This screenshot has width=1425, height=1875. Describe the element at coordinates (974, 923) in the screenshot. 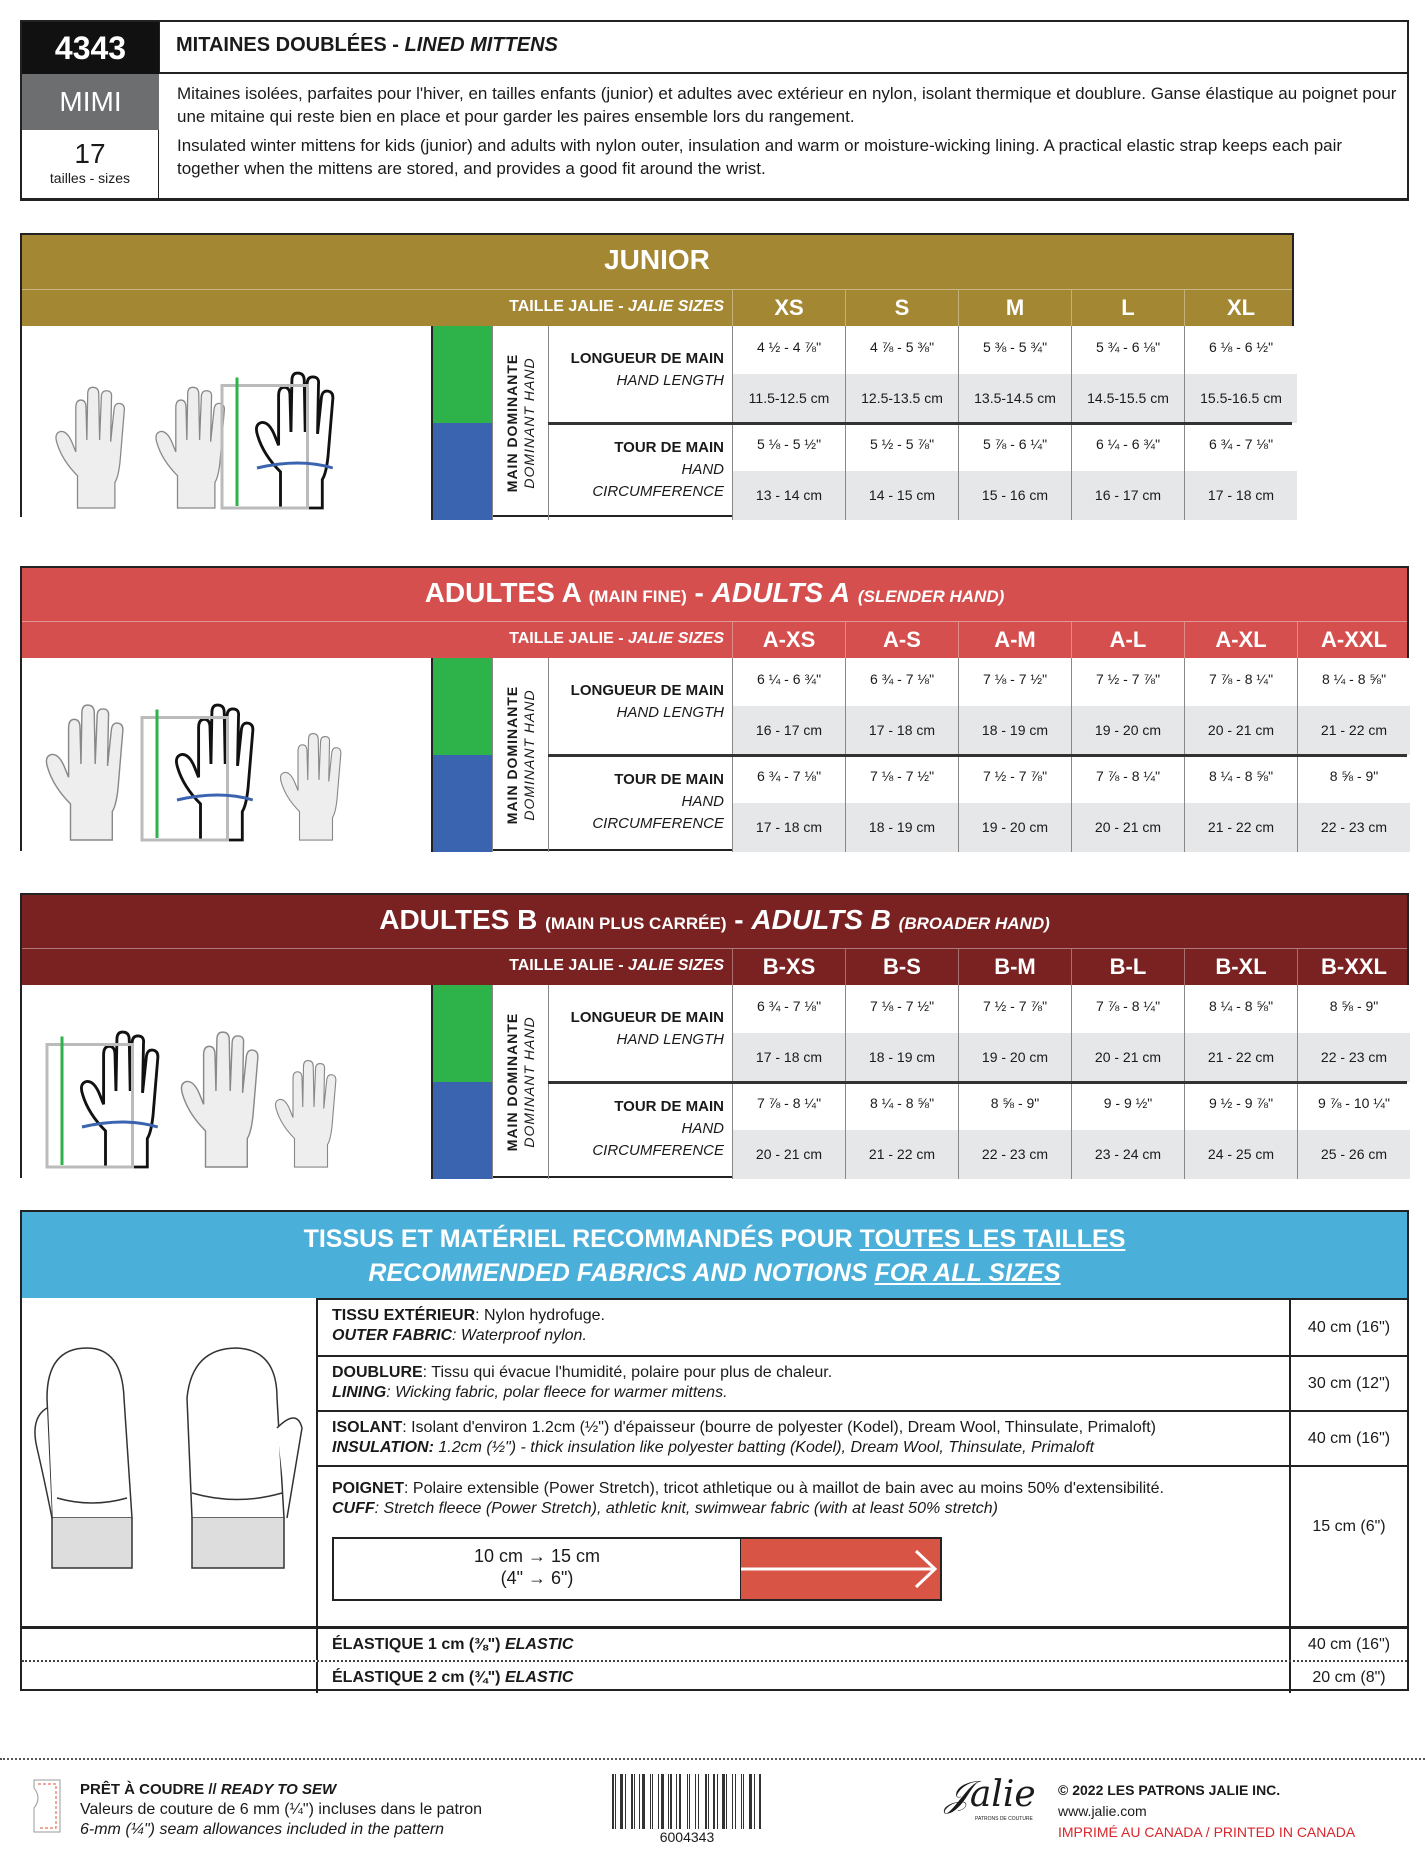

I see `title-en-note: (BROADER HAND)` at that location.